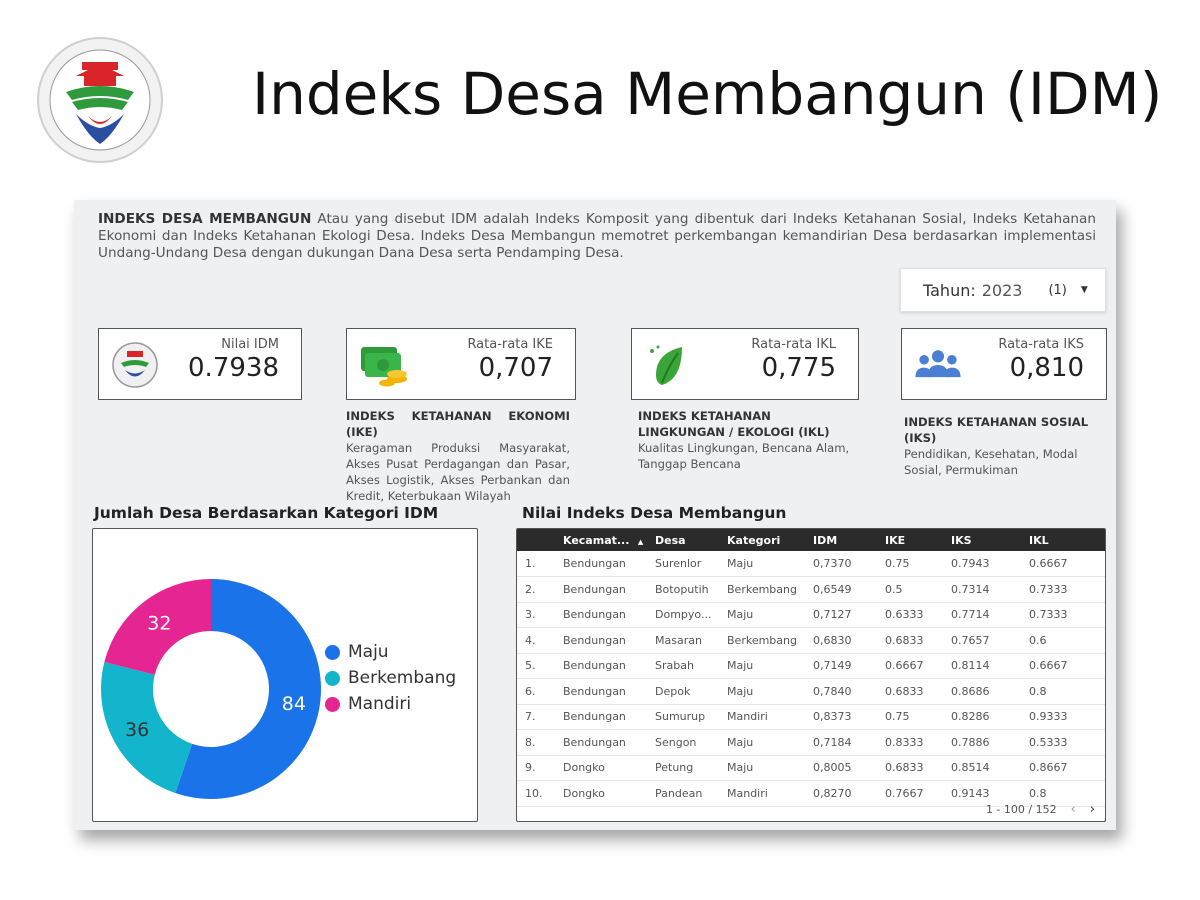 The height and width of the screenshot is (900, 1200). Describe the element at coordinates (603, 540) in the screenshot. I see `column-header-kecamat: Kecamat... ▲` at that location.